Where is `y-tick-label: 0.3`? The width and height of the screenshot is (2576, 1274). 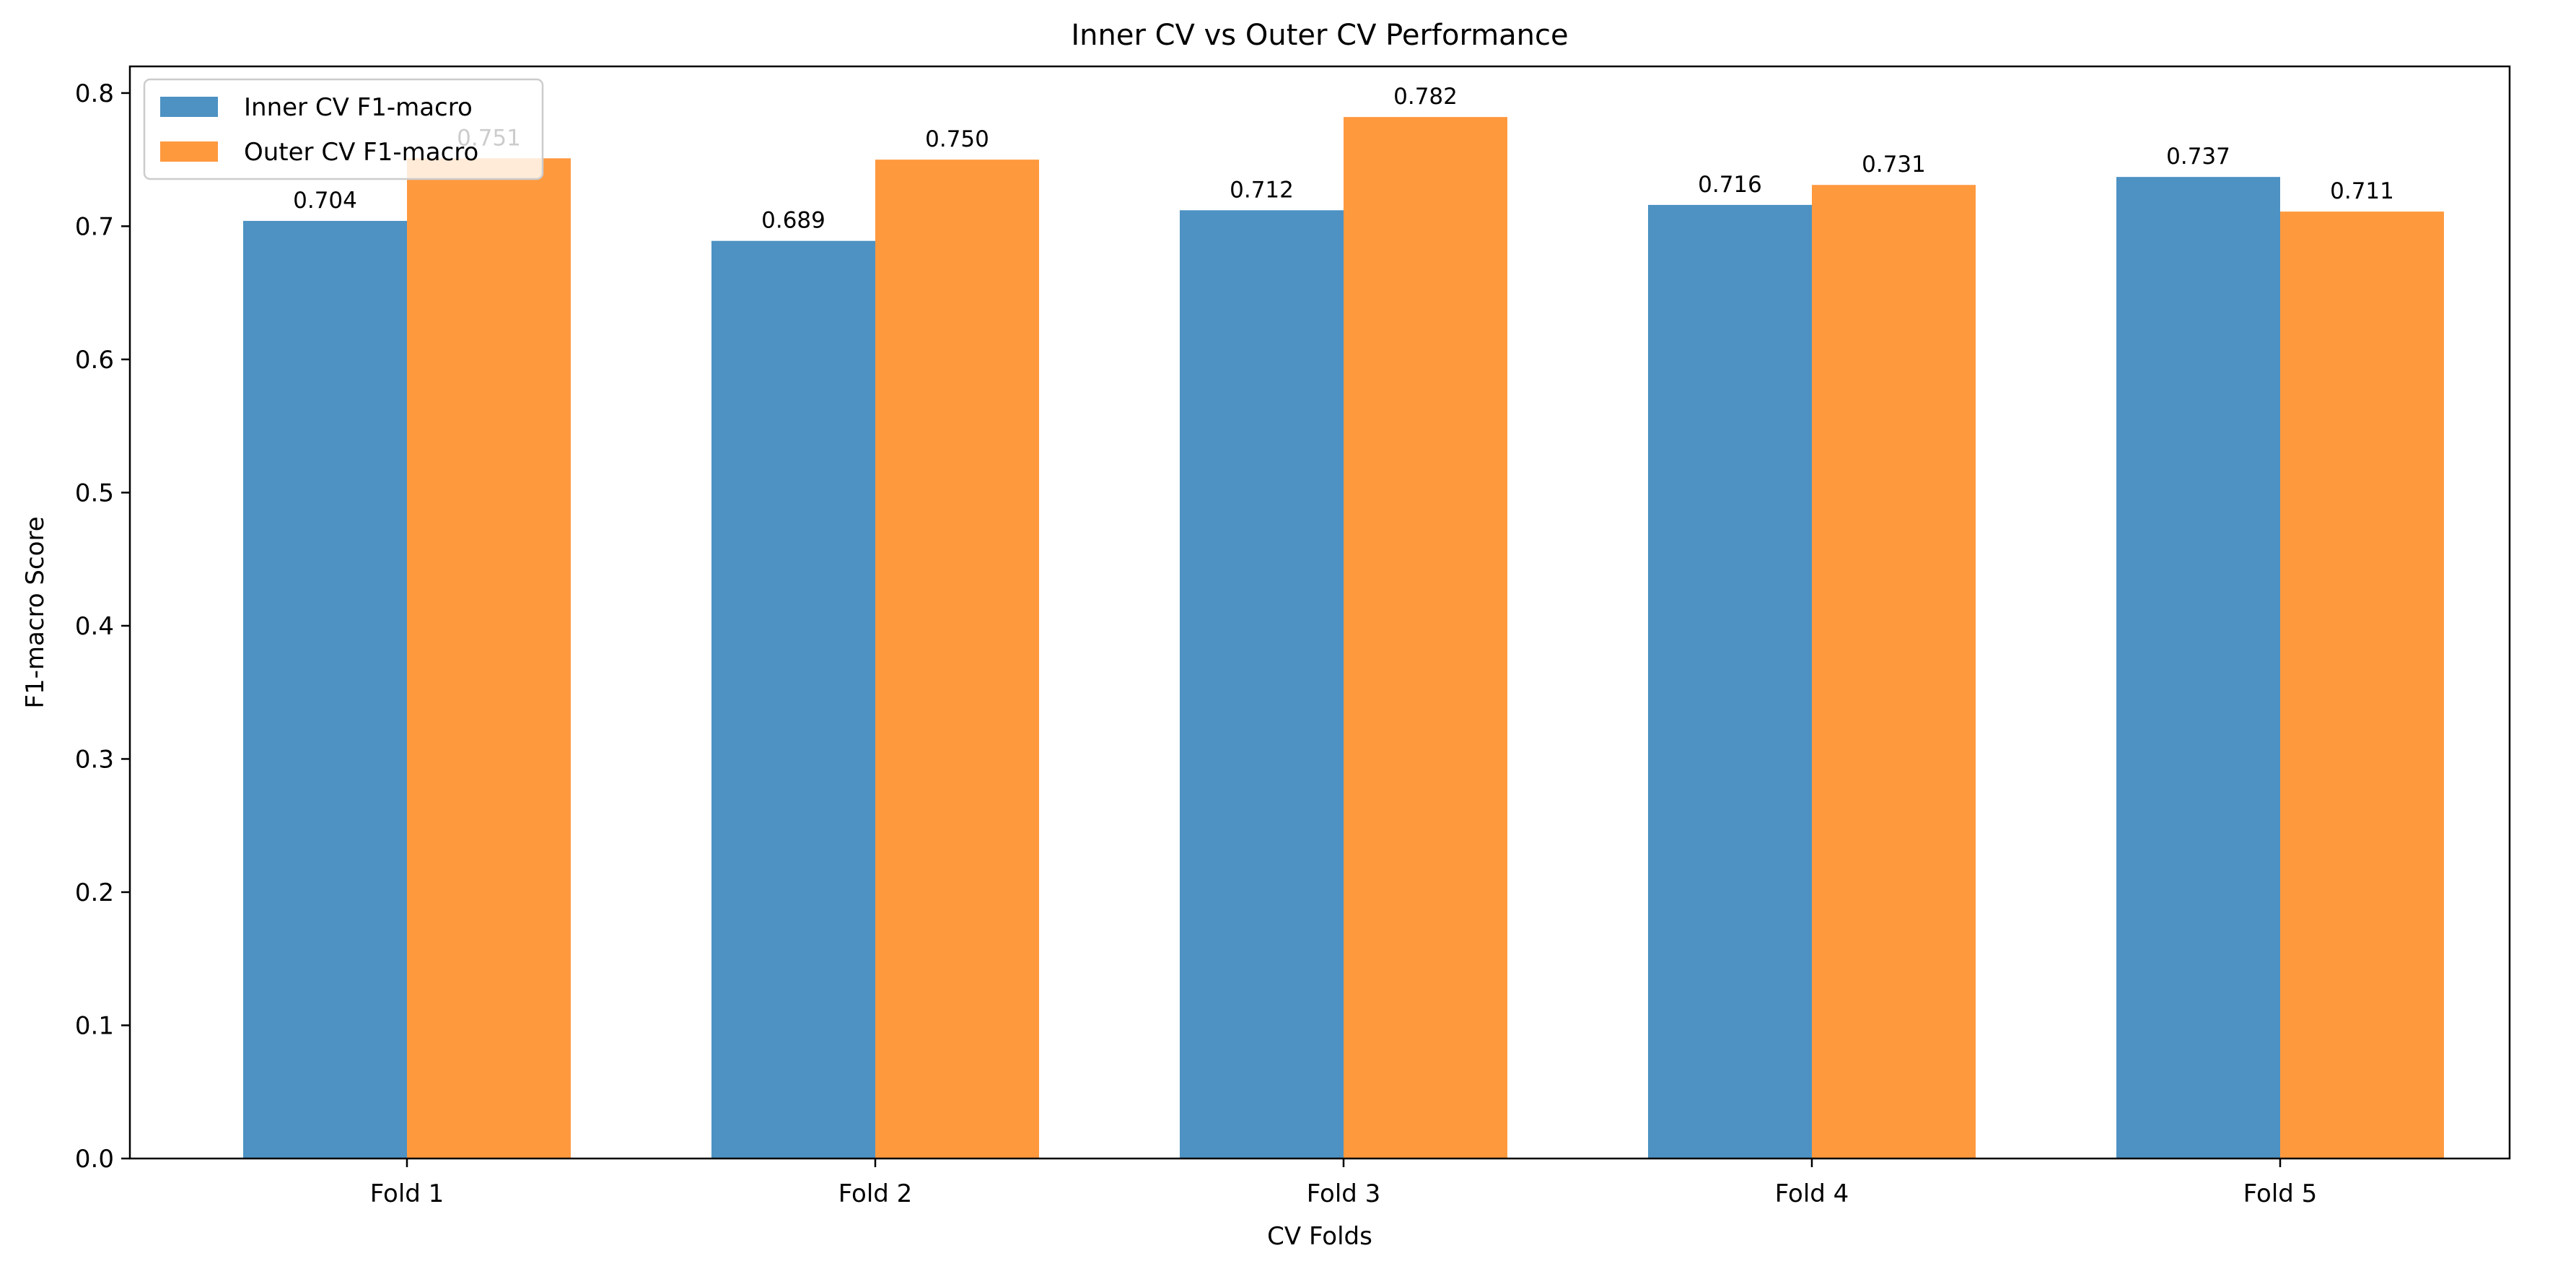
y-tick-label: 0.3 is located at coordinates (94, 760).